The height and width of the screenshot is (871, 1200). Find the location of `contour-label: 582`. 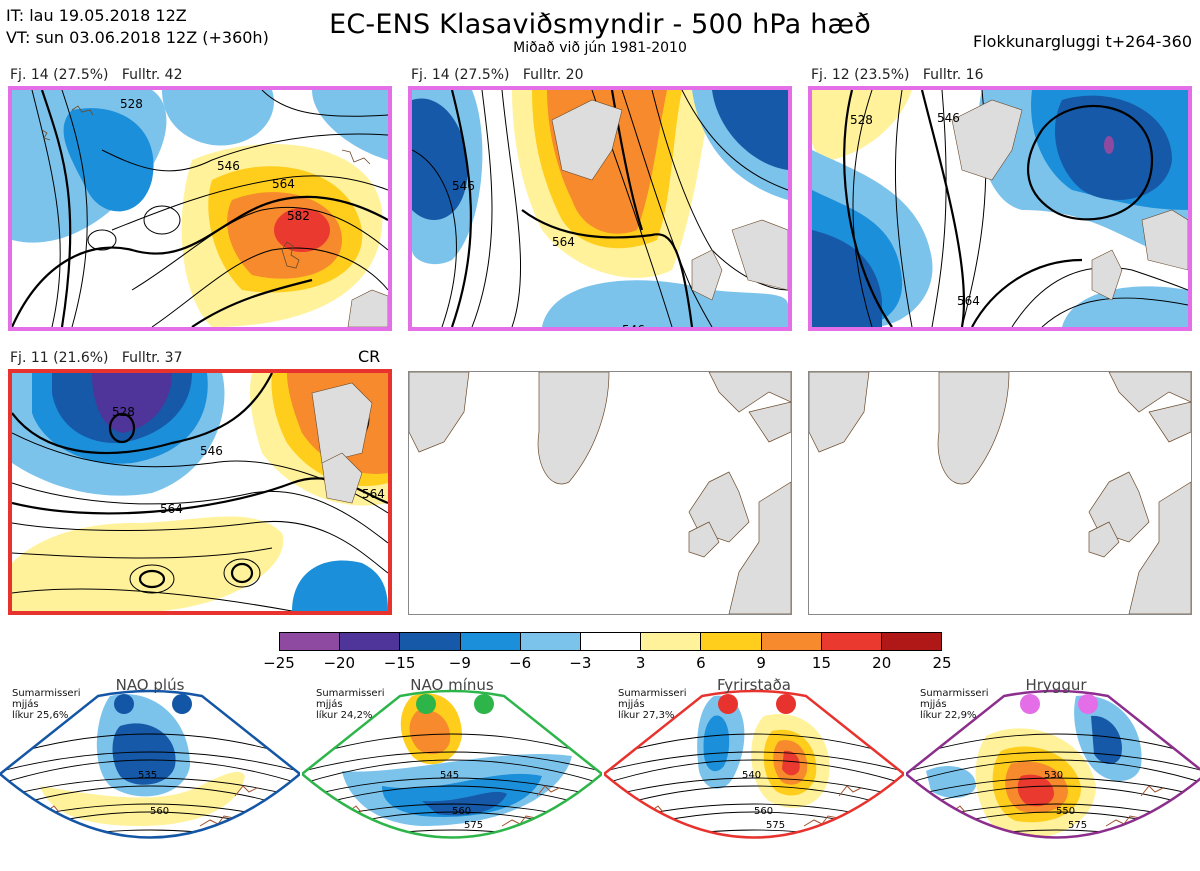

contour-label: 582 is located at coordinates (298, 216).